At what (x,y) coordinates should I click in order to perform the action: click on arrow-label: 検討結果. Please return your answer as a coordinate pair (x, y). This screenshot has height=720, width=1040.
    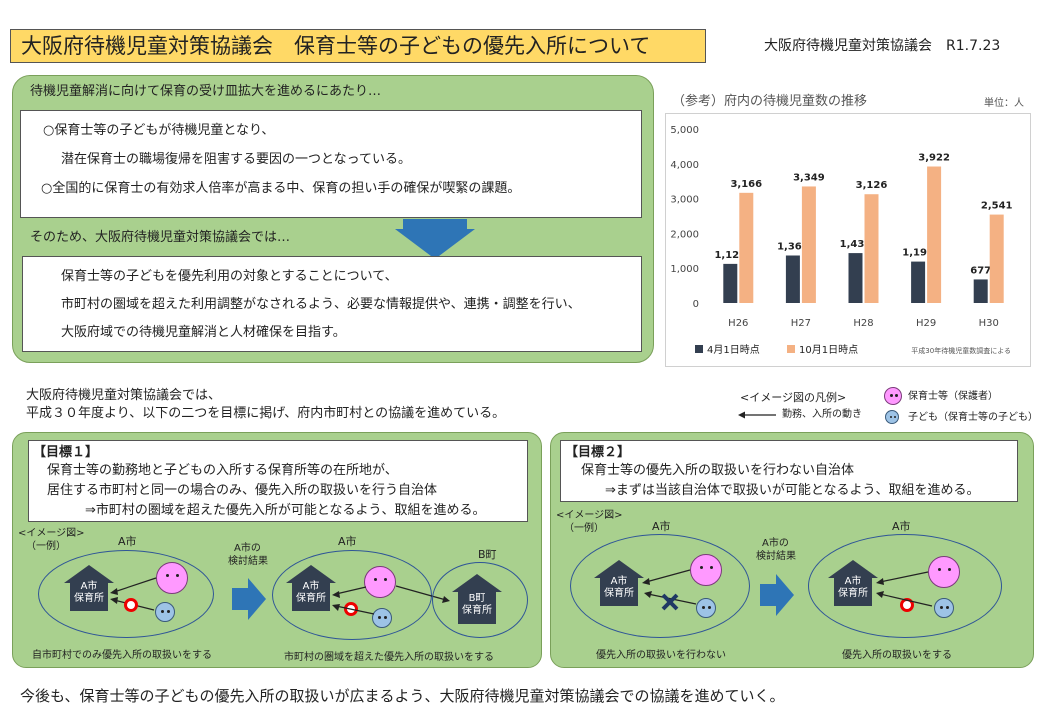
    Looking at the image, I should click on (776, 556).